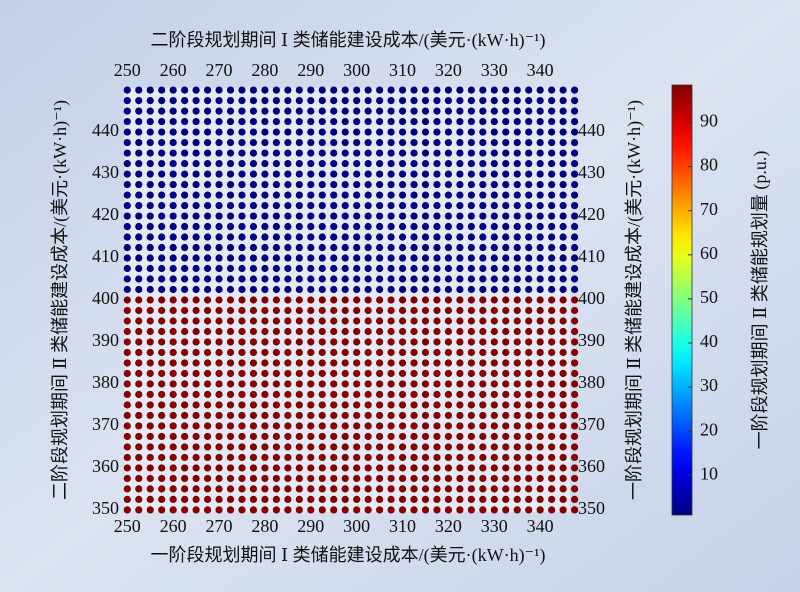  What do you see at coordinates (356, 70) in the screenshot?
I see `top-x-tick-label: 300` at bounding box center [356, 70].